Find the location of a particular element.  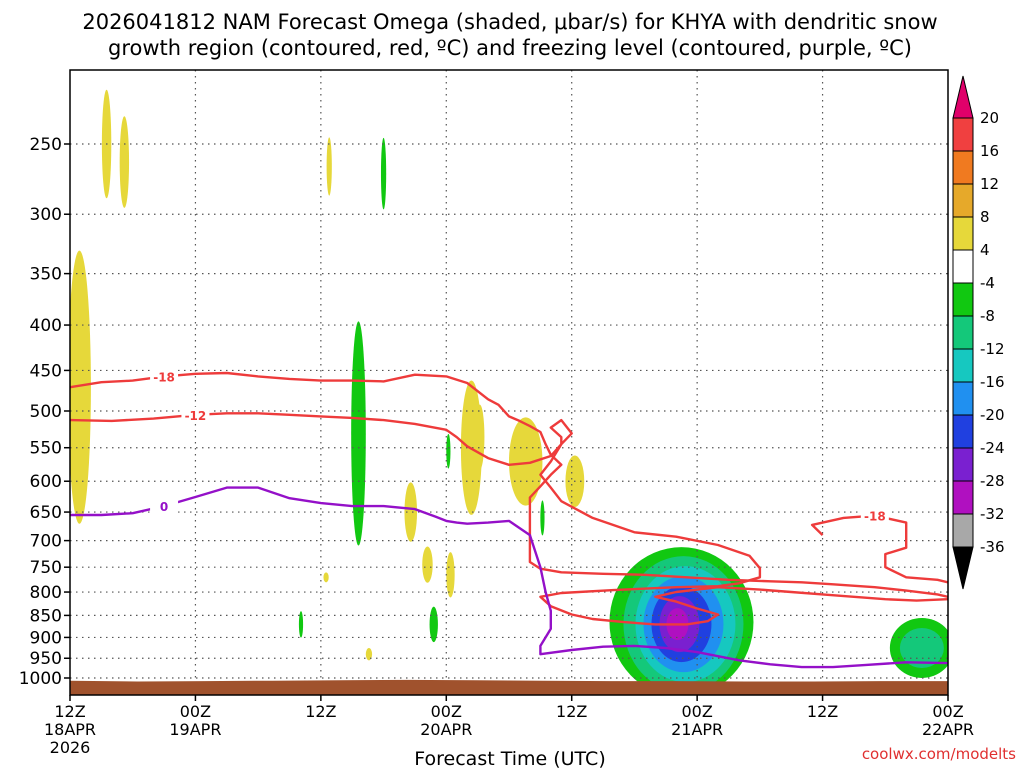

colorbar-label-3: 8 is located at coordinates (985, 217).